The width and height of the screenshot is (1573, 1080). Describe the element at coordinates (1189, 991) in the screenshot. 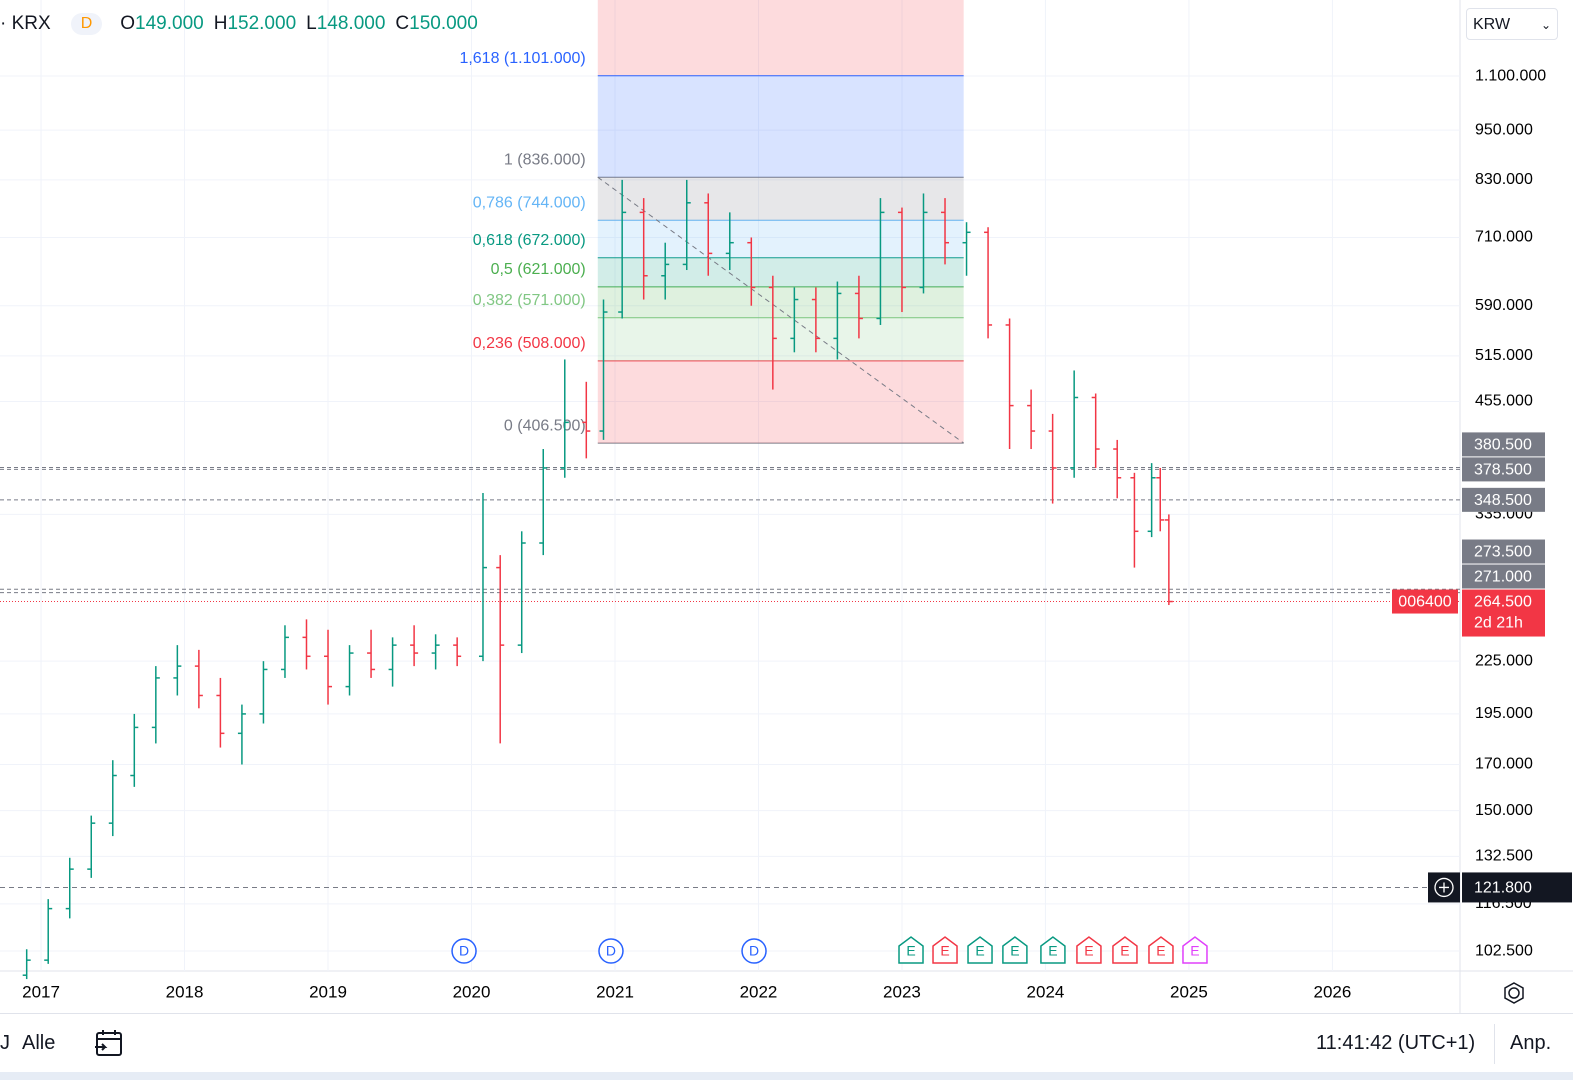

I see `x-tick-label: 2025` at that location.